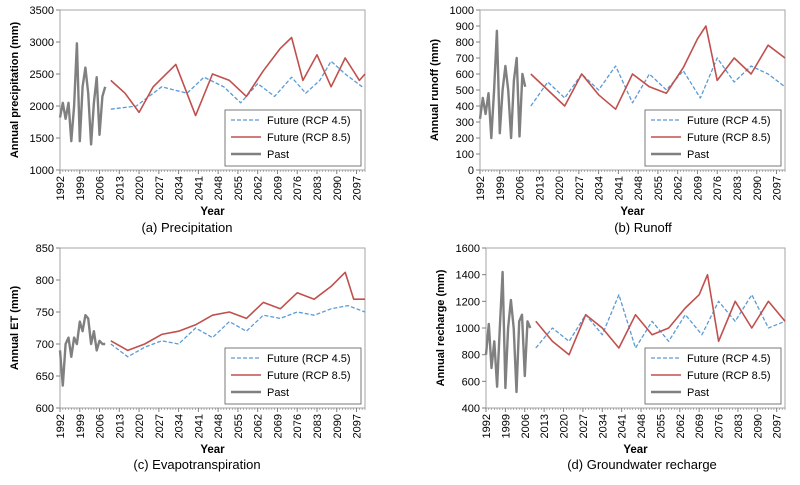  Describe the element at coordinates (278, 426) in the screenshot. I see `x-tick-label: 2069` at that location.